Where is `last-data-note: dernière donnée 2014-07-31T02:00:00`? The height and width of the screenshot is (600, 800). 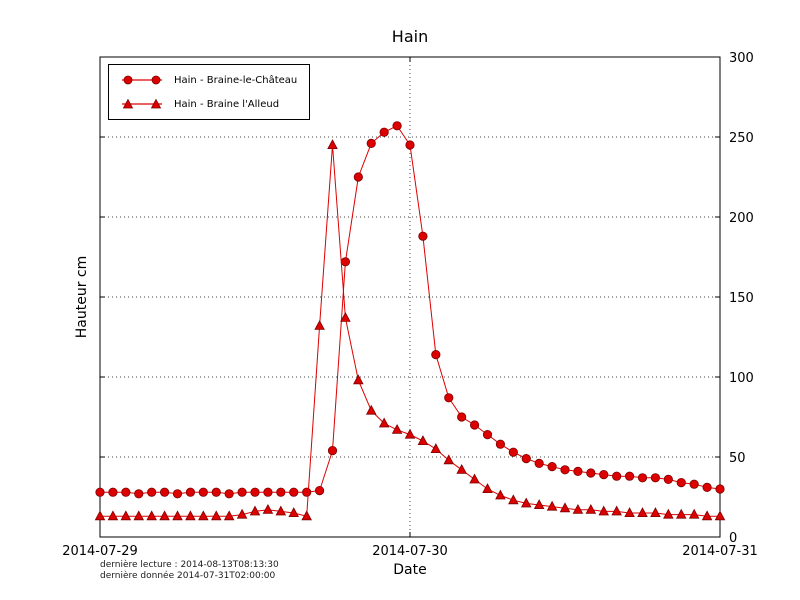 last-data-note: dernière donnée 2014-07-31T02:00:00 is located at coordinates (188, 576).